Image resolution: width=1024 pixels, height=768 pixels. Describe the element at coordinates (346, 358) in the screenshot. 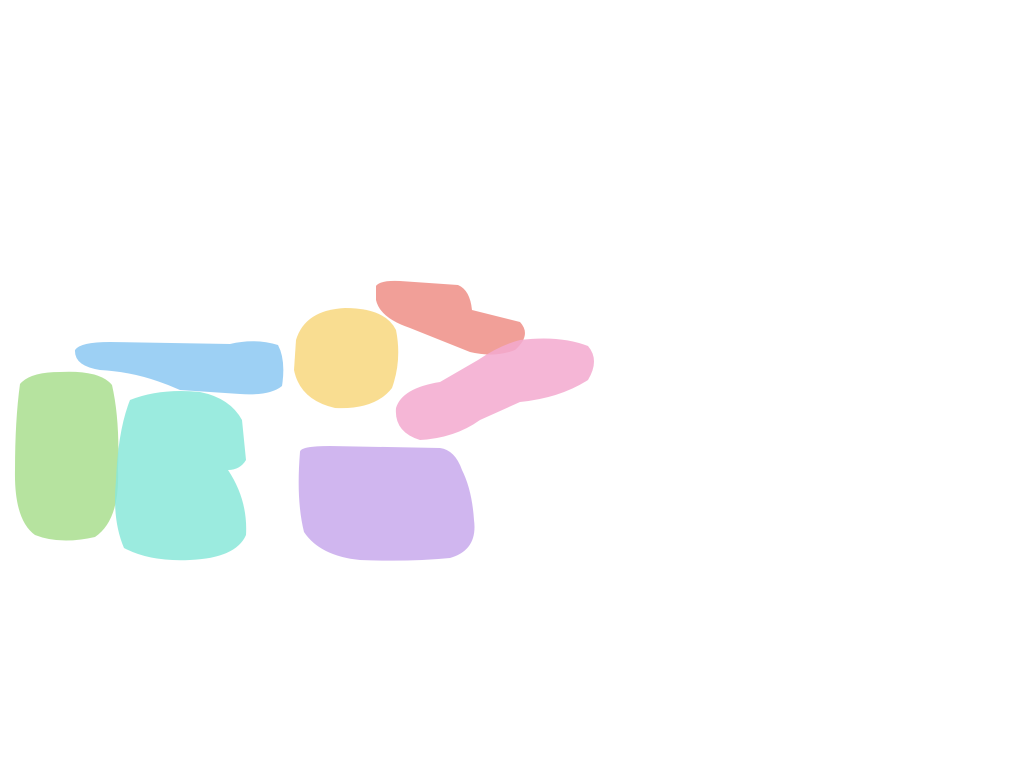

I see `qc-group-highlight` at that location.